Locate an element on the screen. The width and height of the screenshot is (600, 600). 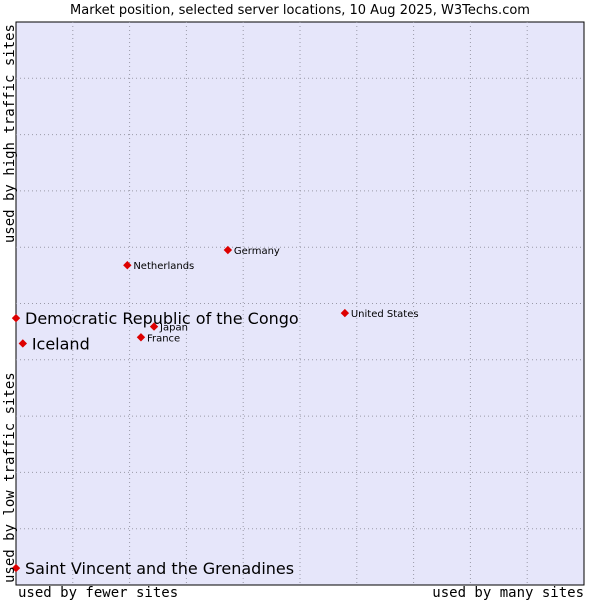
point-japan is located at coordinates (154, 326).